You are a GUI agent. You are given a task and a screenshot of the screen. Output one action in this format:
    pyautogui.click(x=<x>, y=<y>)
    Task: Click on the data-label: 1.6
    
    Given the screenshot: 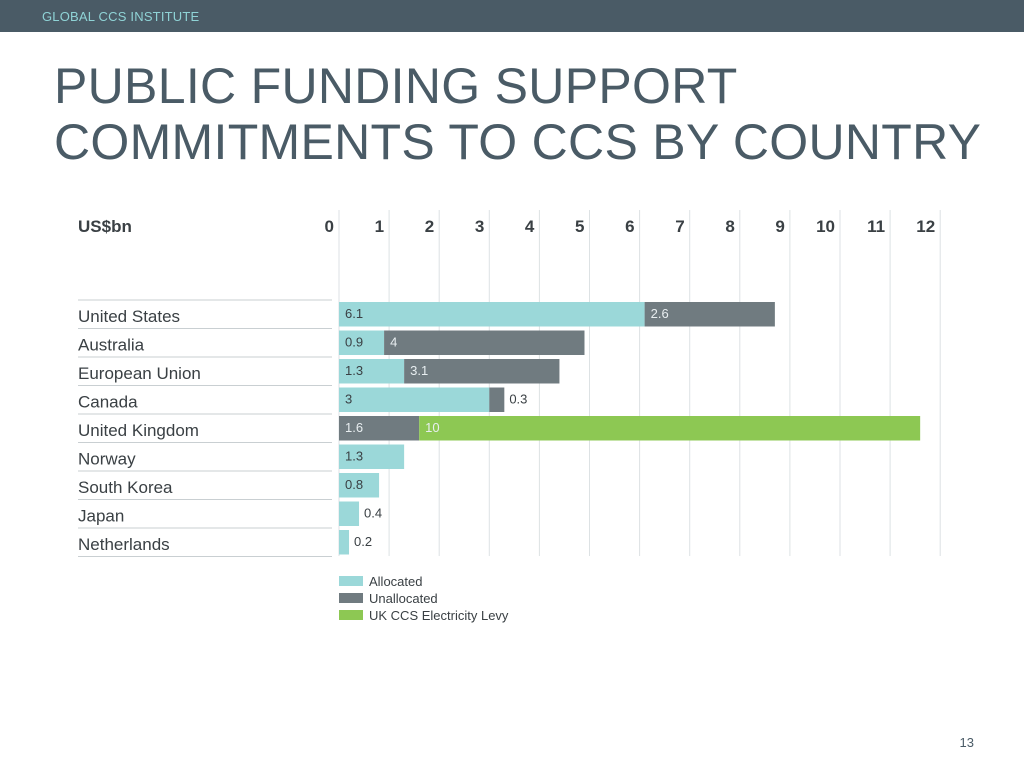 What is the action you would take?
    pyautogui.click(x=354, y=427)
    